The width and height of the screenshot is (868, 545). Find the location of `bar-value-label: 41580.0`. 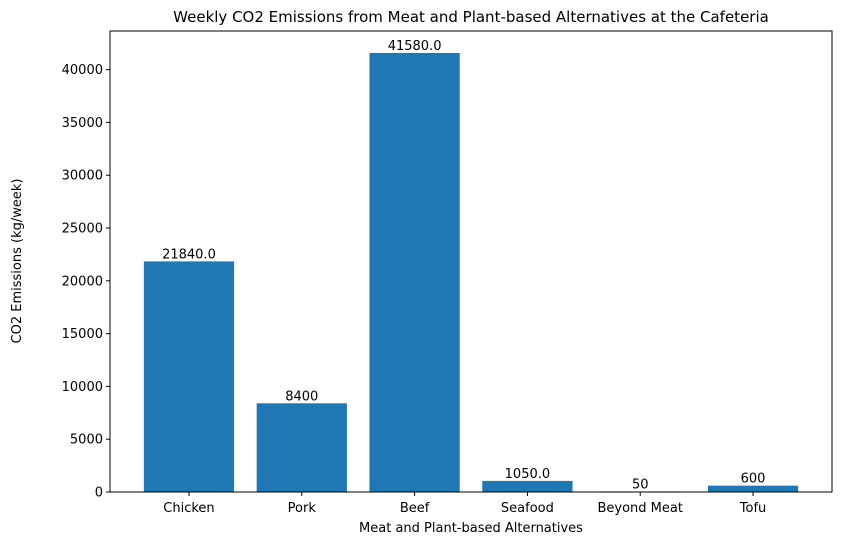

bar-value-label: 41580.0 is located at coordinates (415, 46).